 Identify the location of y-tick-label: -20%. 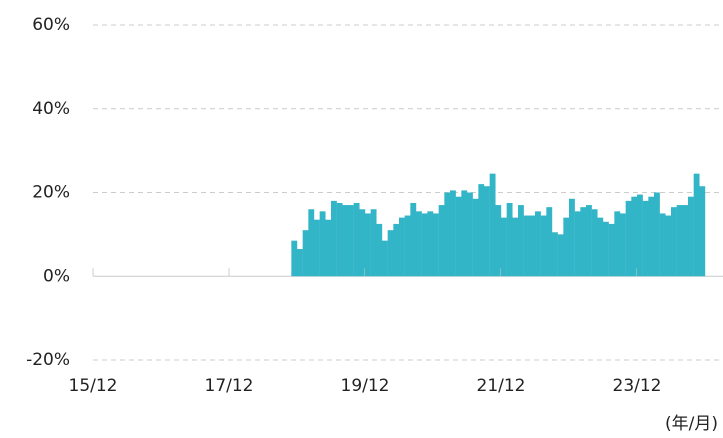
(48, 360).